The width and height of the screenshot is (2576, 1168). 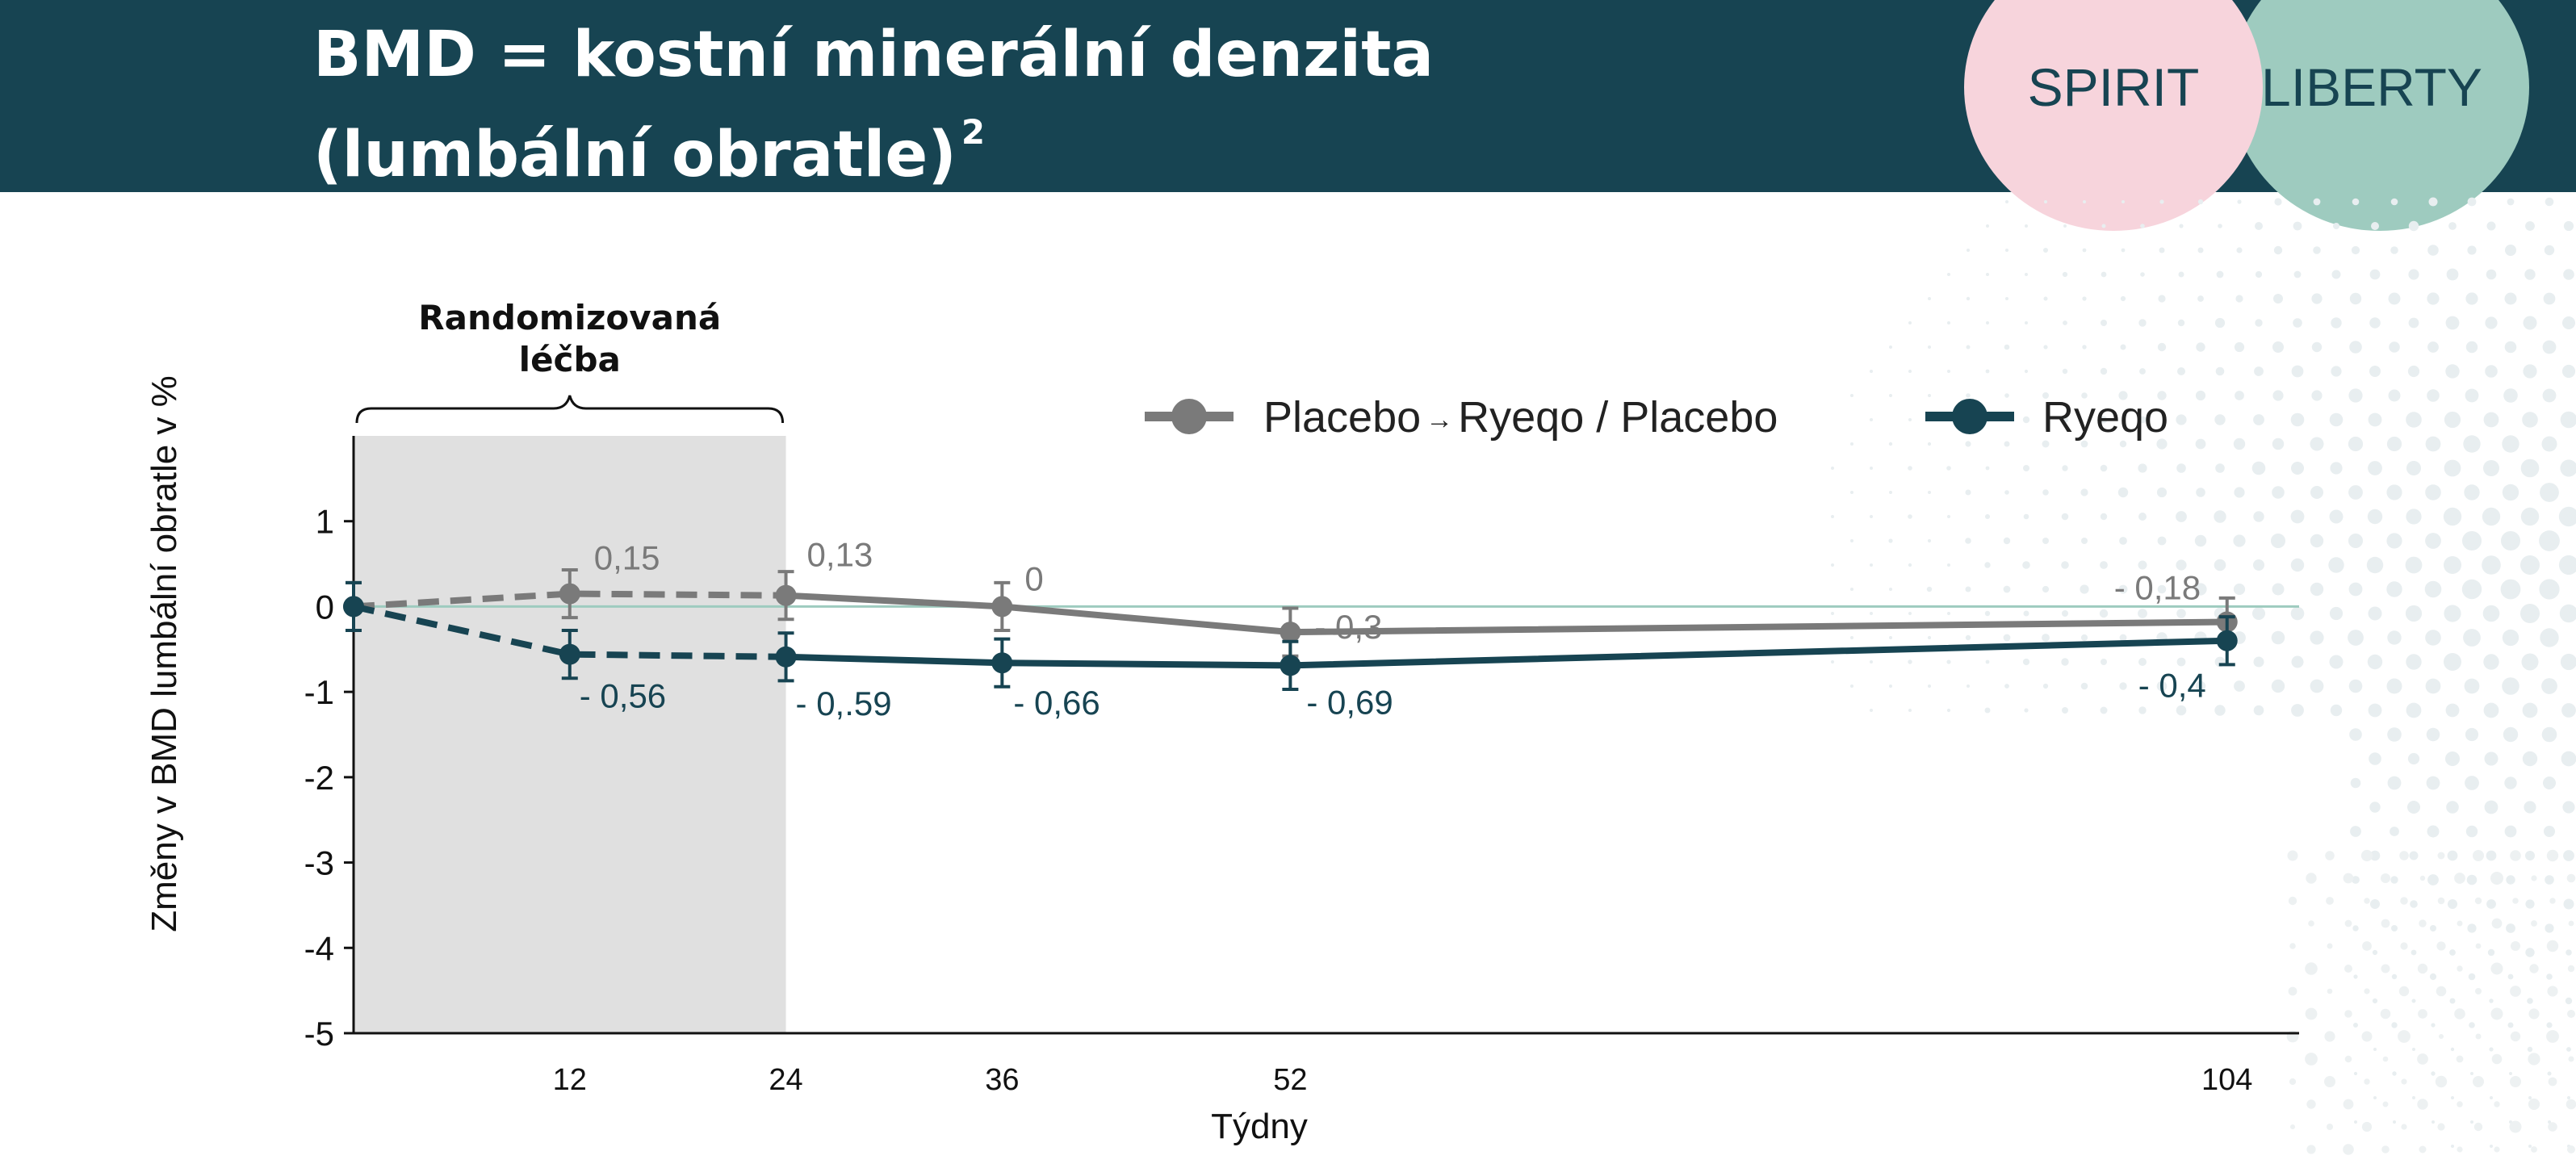 What do you see at coordinates (570, 359) in the screenshot?
I see `randomized-treatment-label-line2: léčba` at bounding box center [570, 359].